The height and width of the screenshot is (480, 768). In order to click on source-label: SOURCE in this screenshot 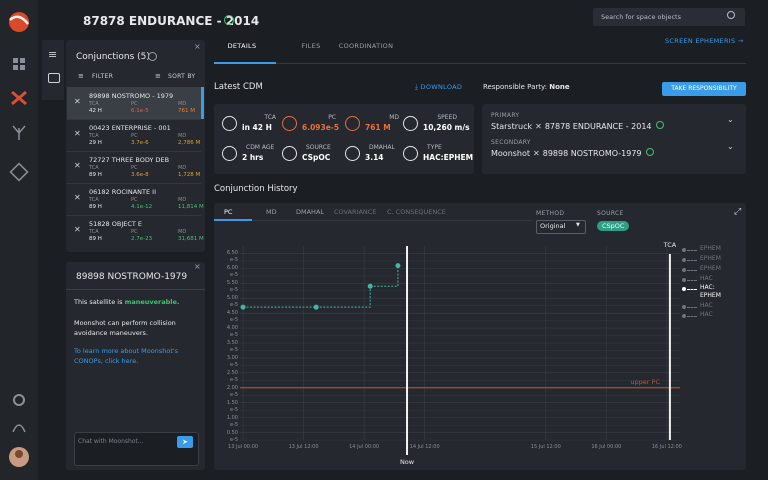, I will do `click(610, 213)`.